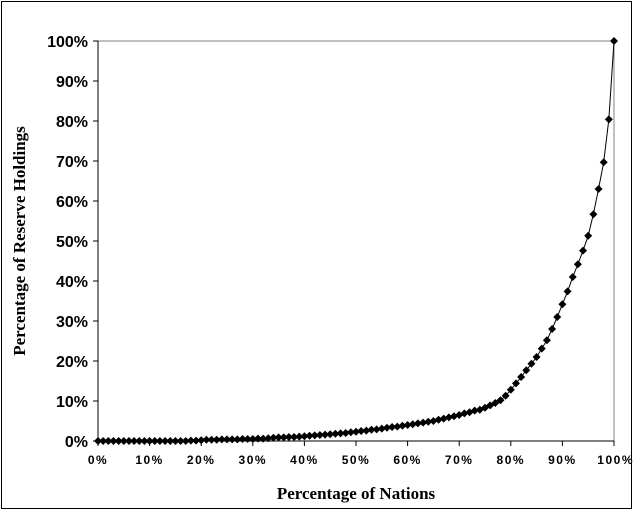  I want to click on x-tick-label: 50%, so click(356, 460).